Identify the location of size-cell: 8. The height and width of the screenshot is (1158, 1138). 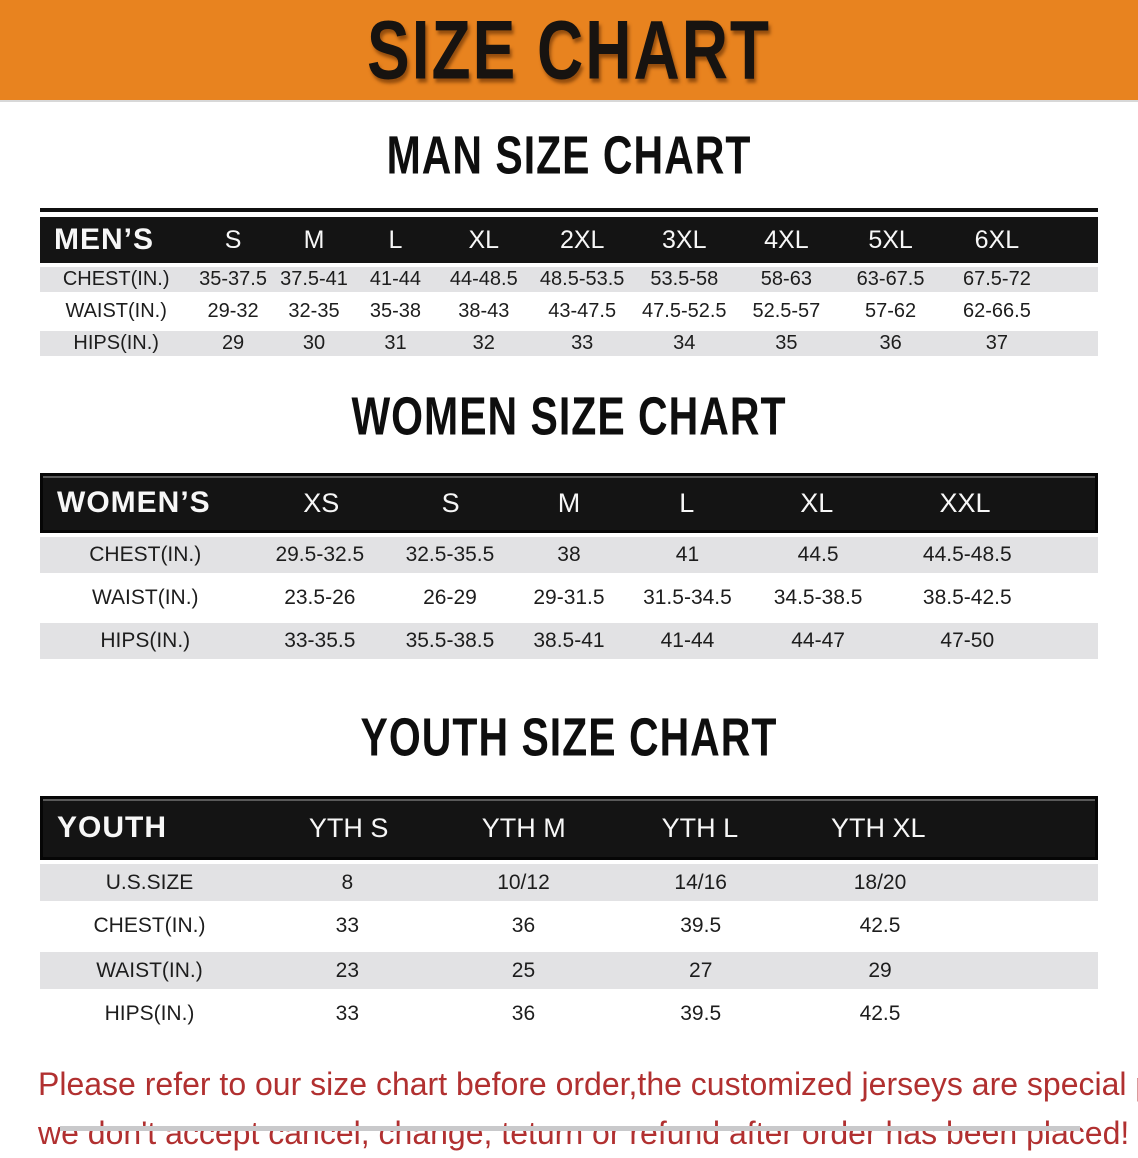
(347, 882).